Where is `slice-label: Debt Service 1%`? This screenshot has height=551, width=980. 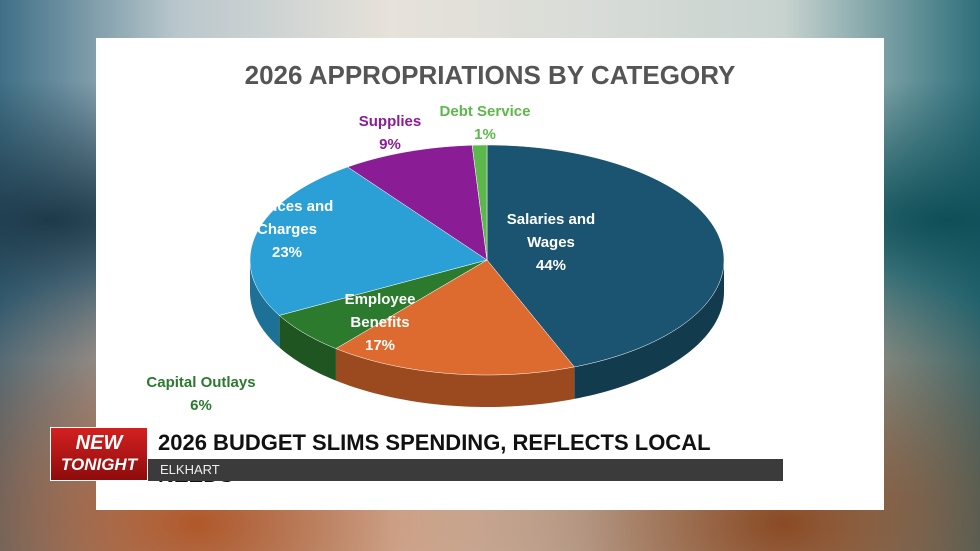 slice-label: Debt Service 1% is located at coordinates (485, 123).